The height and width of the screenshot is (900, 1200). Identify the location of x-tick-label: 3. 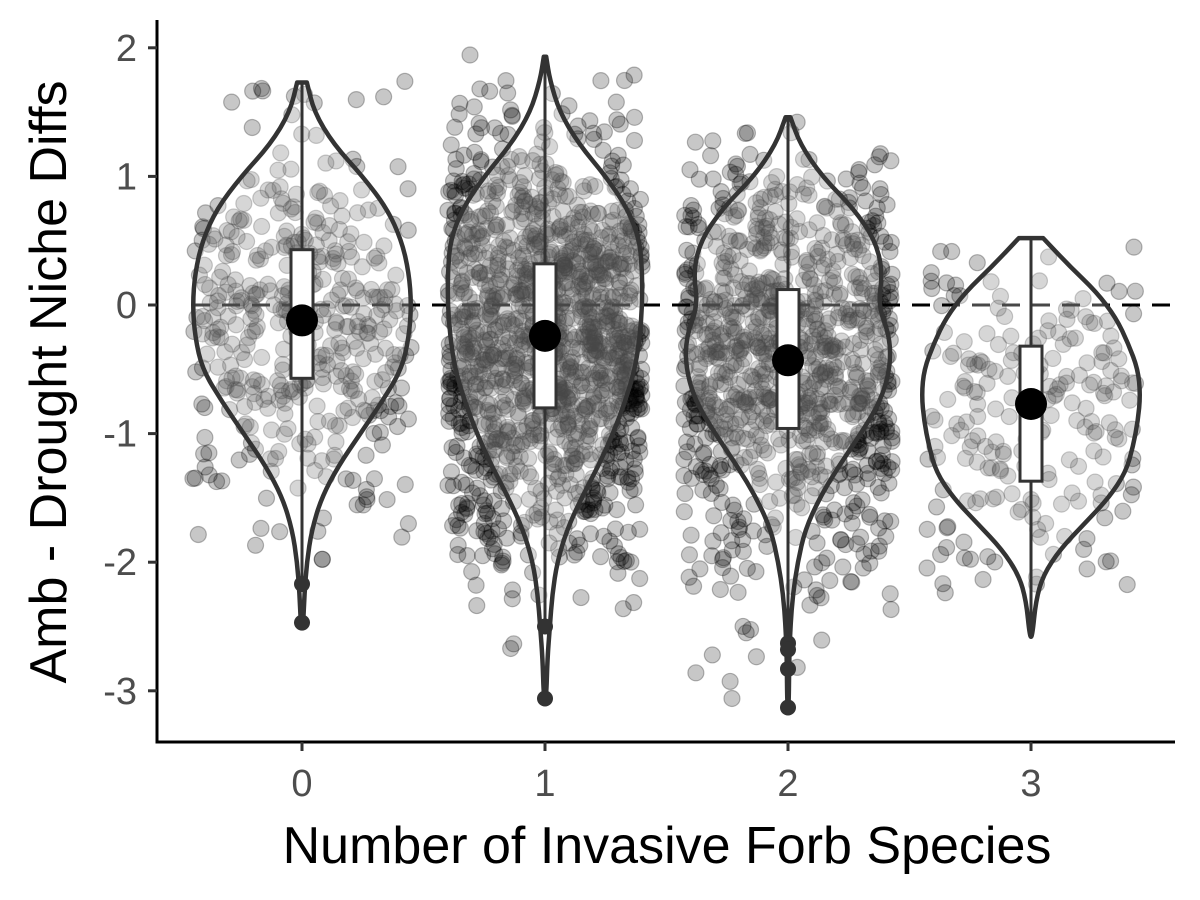
(1030, 784).